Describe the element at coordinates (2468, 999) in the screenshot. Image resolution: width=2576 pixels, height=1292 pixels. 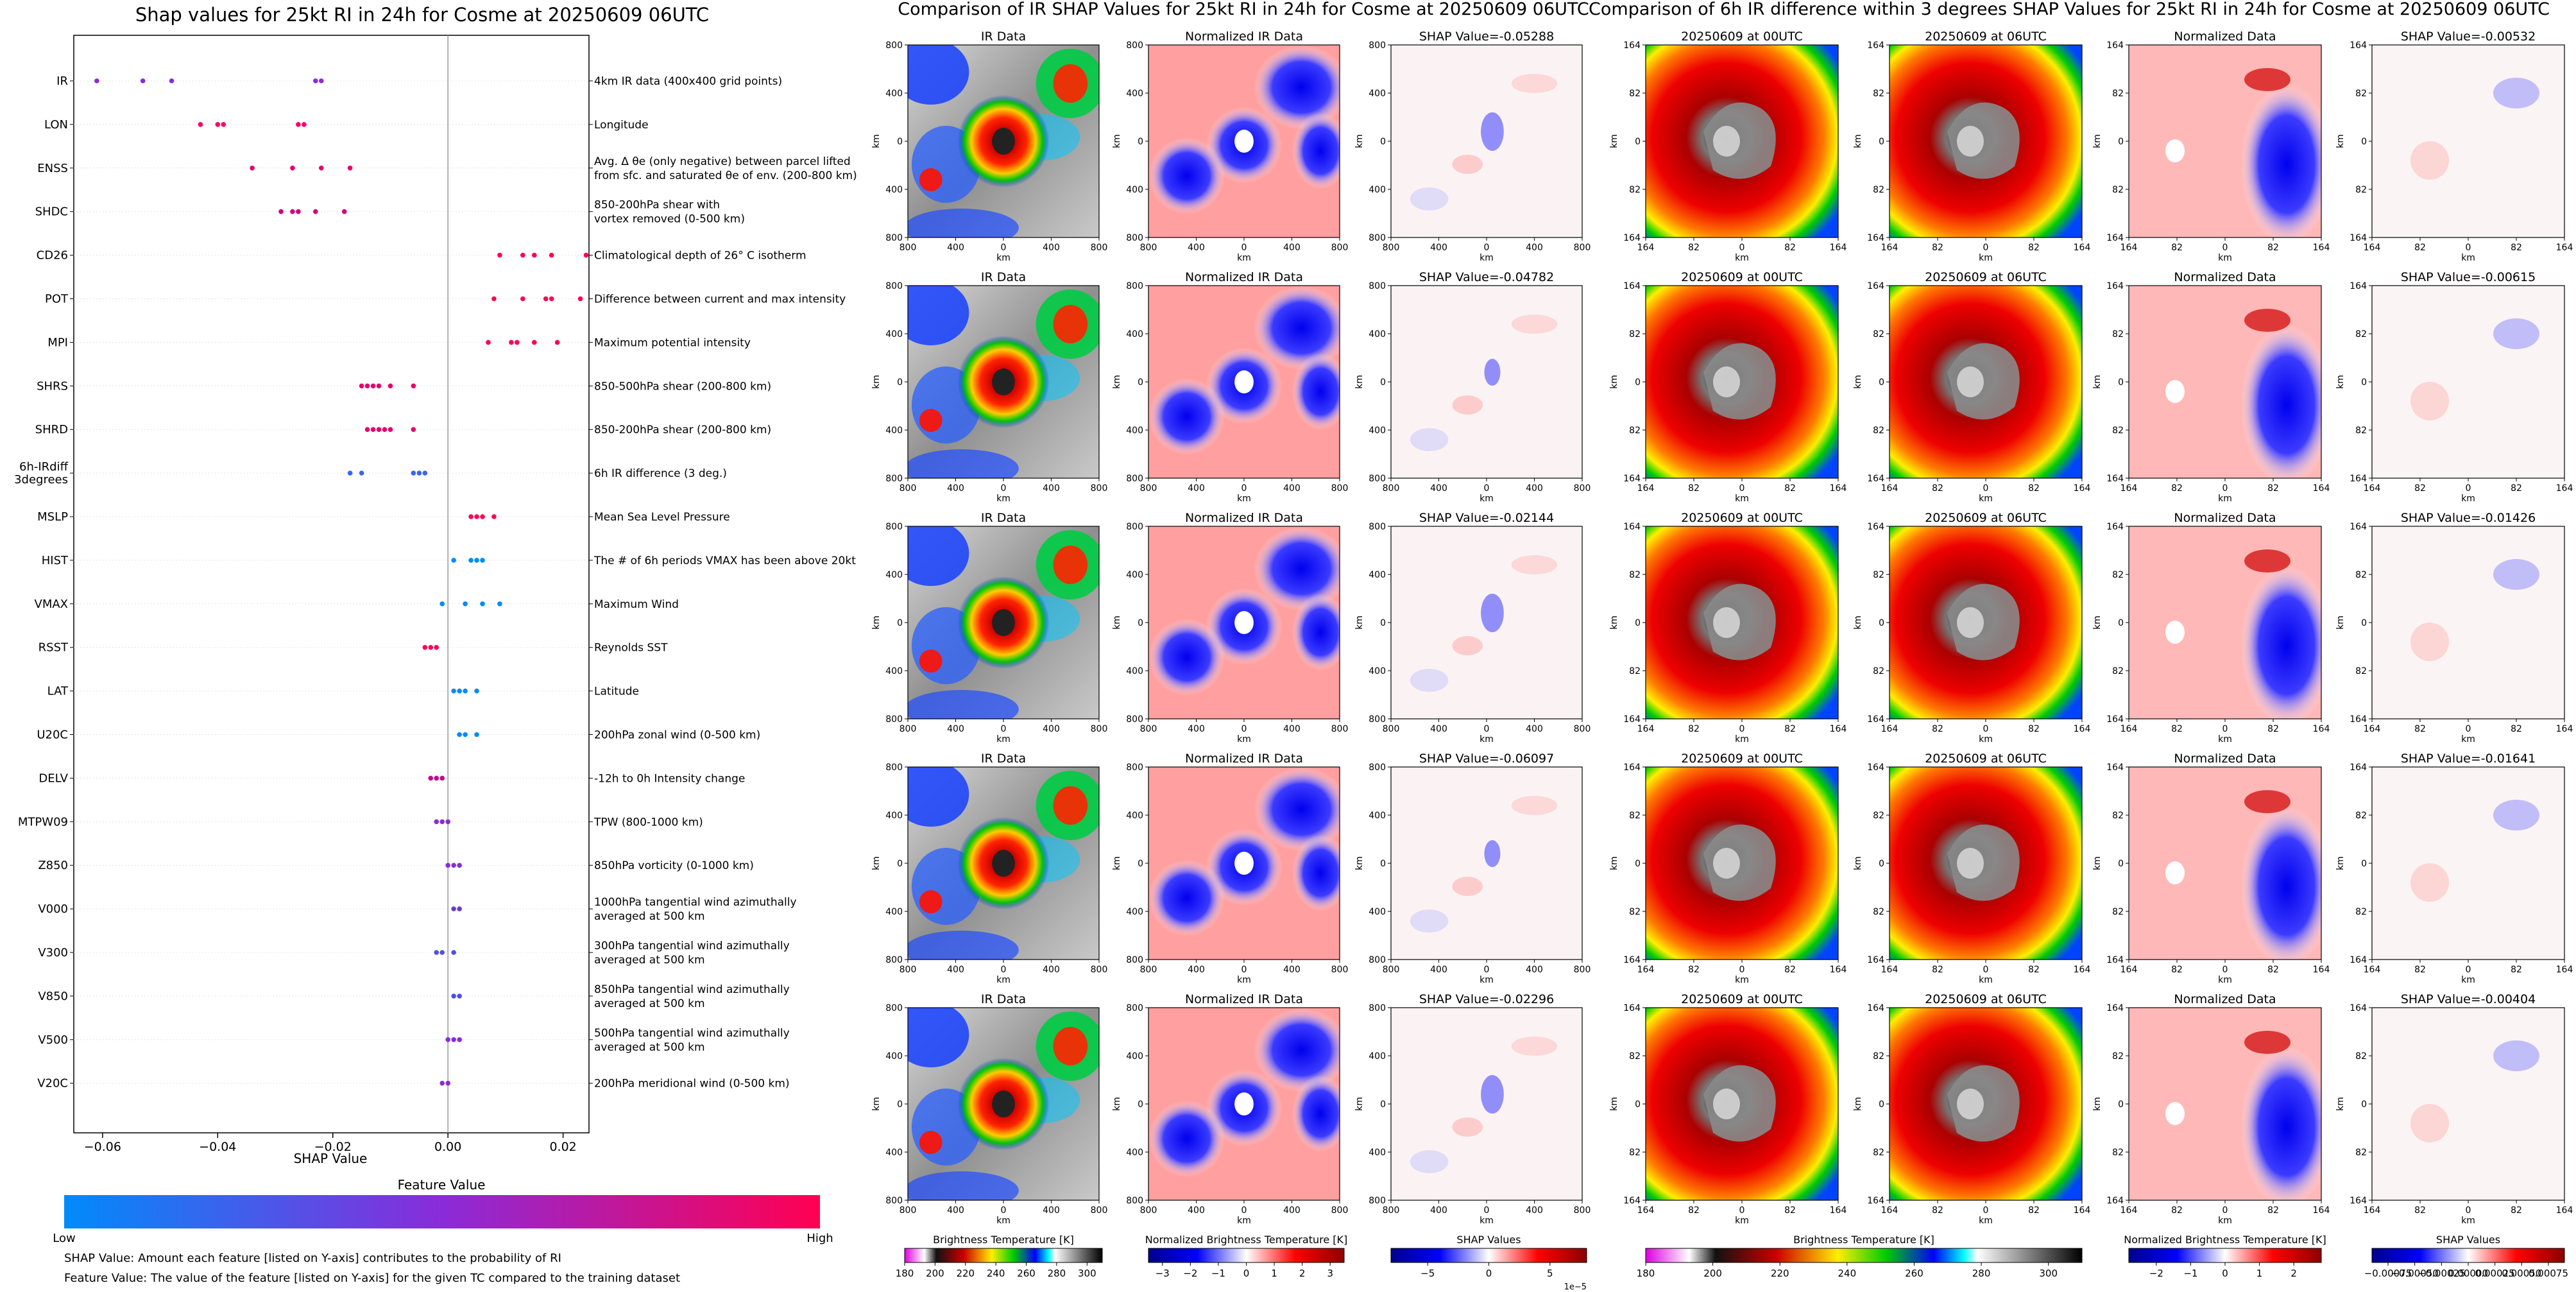
I see `panel-title: SHAP Value=-0.00404` at that location.